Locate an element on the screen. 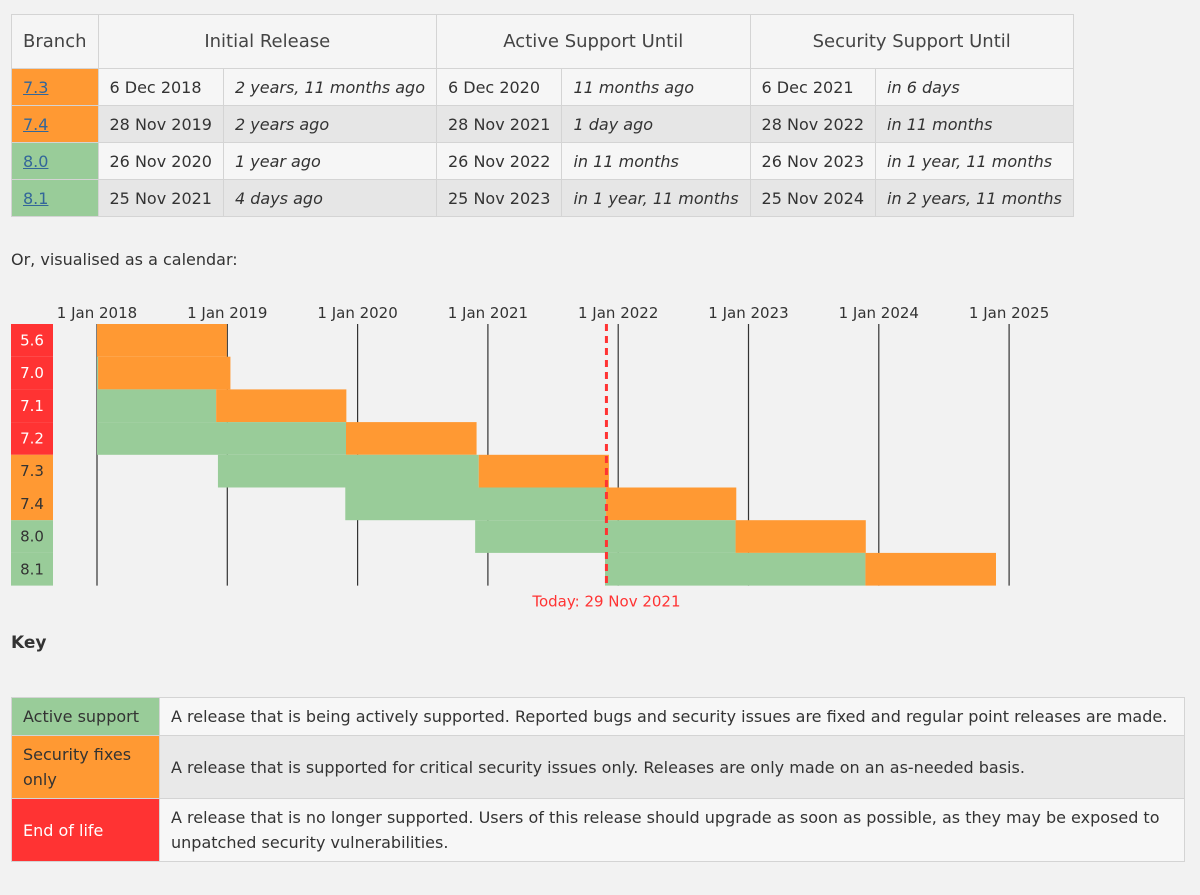 Image resolution: width=1200 pixels, height=895 pixels. key-label-active-support: Active support is located at coordinates (85, 716).